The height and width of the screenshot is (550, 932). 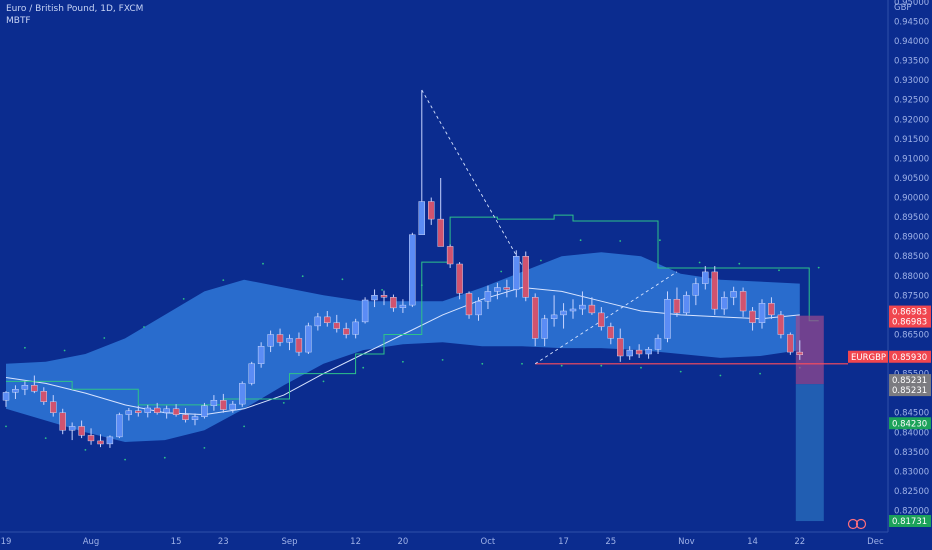 I want to click on y-tick-label: 0.94000, so click(x=911, y=42).